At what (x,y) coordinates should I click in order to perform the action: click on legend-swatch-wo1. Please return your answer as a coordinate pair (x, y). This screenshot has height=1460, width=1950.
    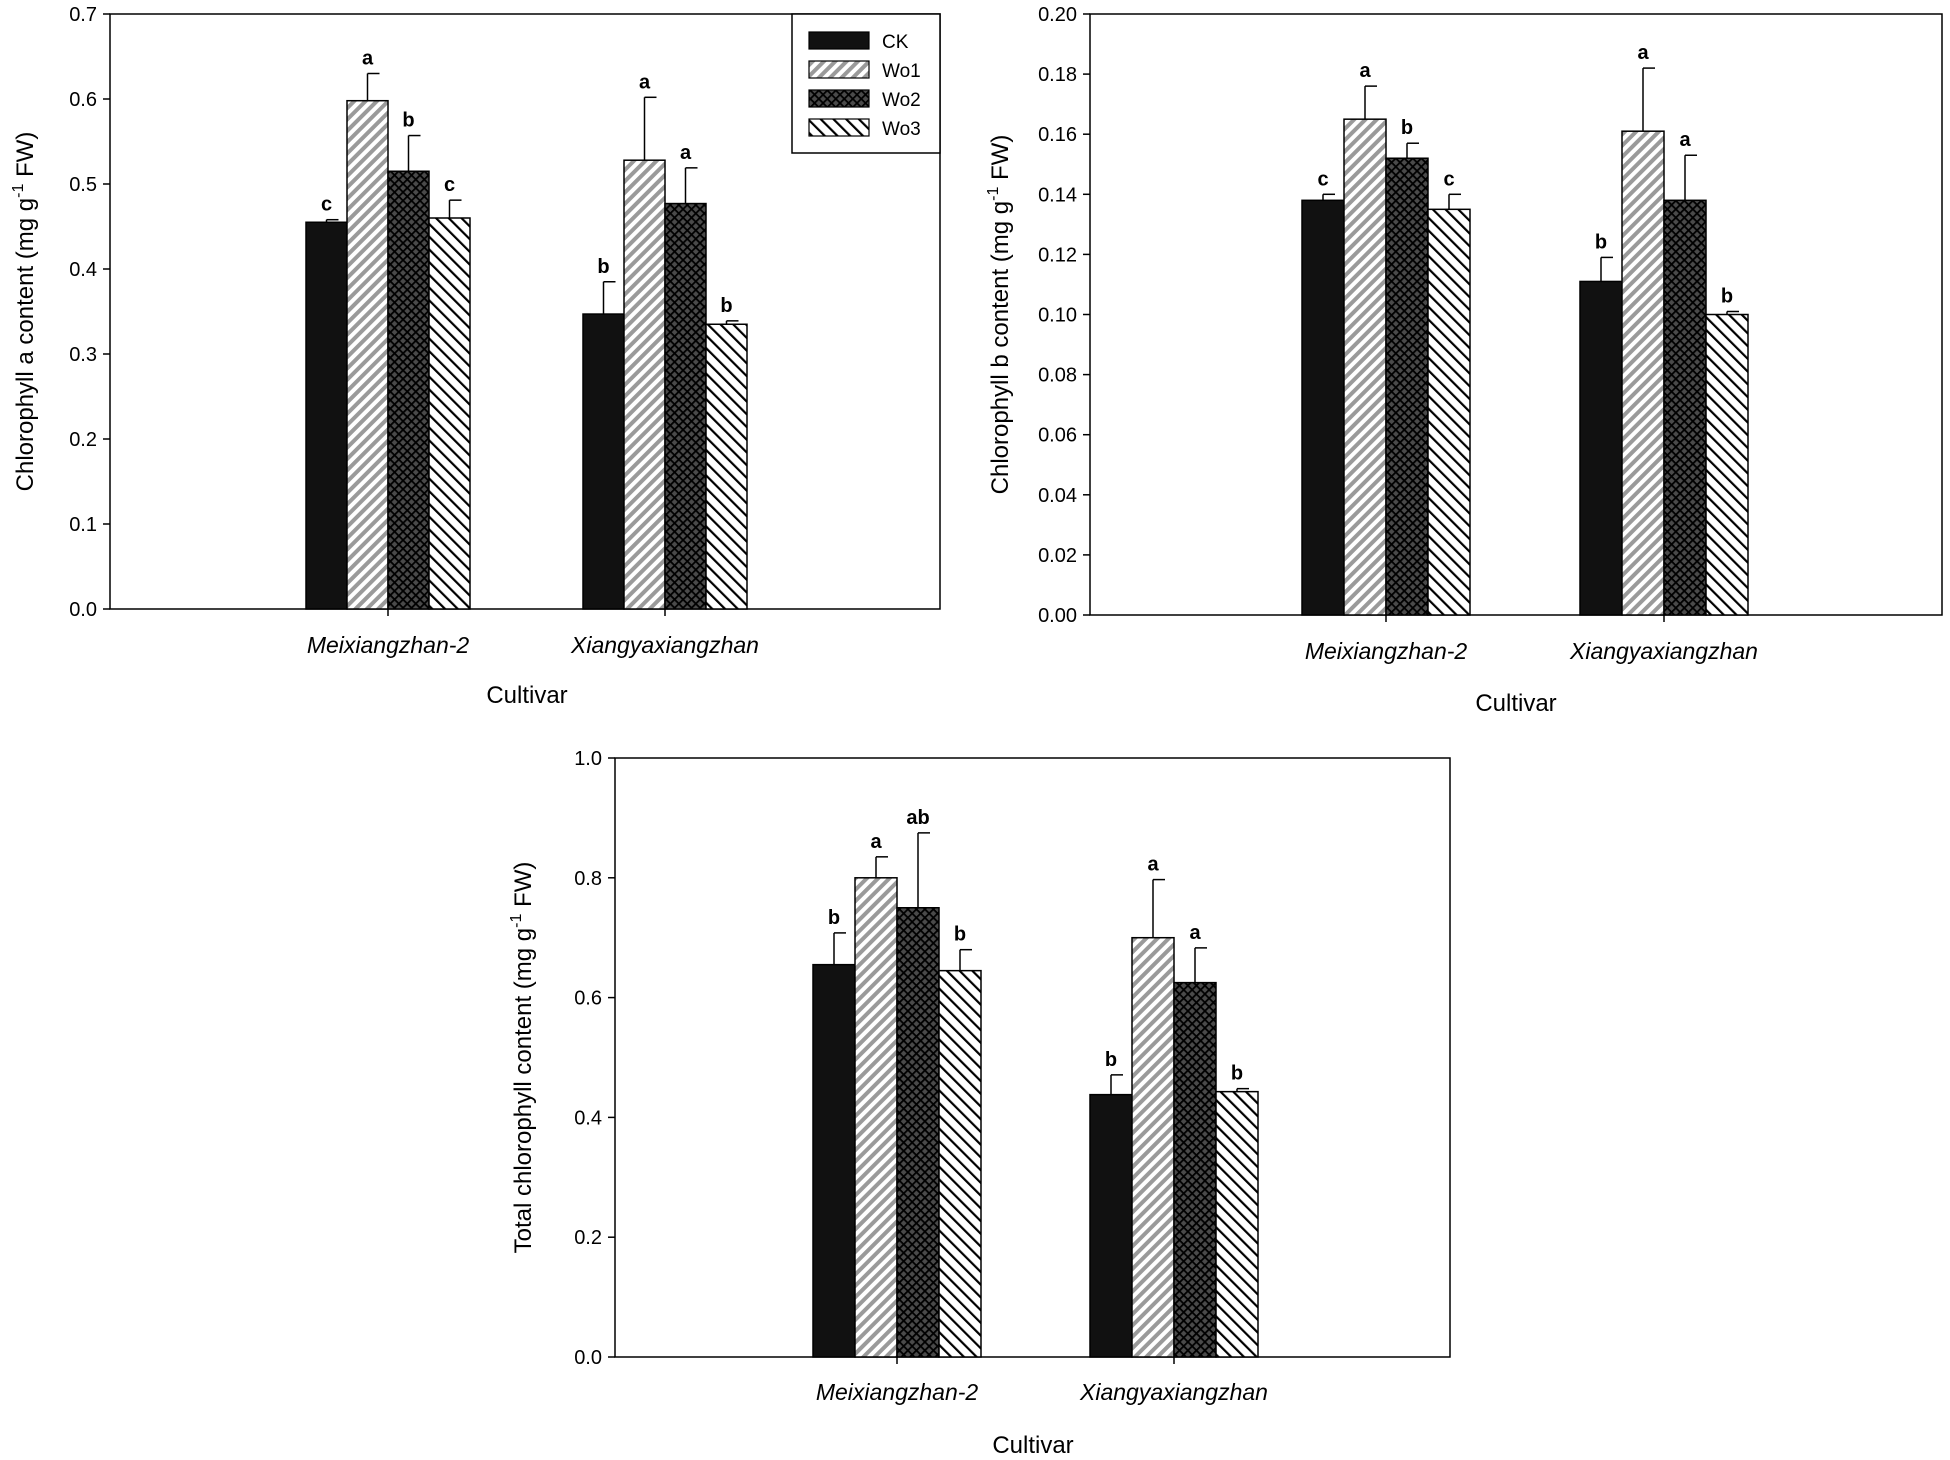
    Looking at the image, I should click on (839, 69).